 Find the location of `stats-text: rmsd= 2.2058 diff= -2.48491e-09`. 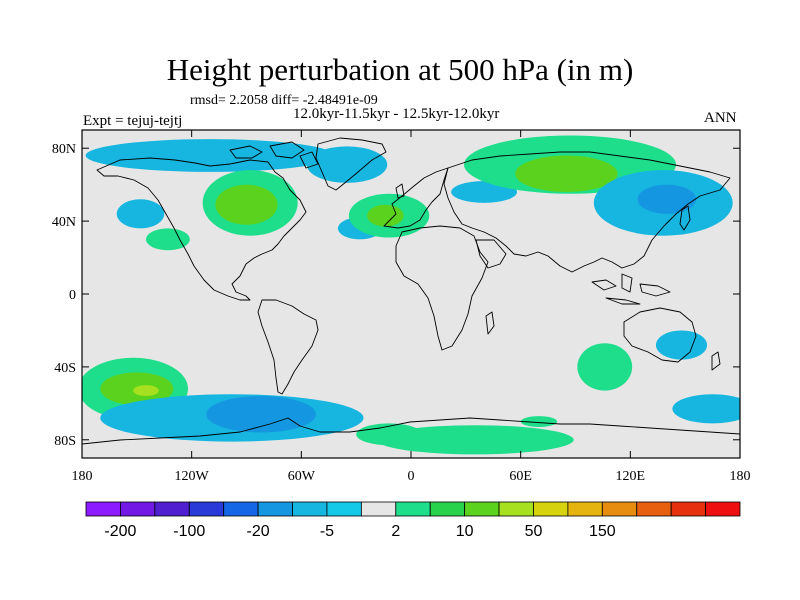

stats-text: rmsd= 2.2058 diff= -2.48491e-09 is located at coordinates (284, 100).